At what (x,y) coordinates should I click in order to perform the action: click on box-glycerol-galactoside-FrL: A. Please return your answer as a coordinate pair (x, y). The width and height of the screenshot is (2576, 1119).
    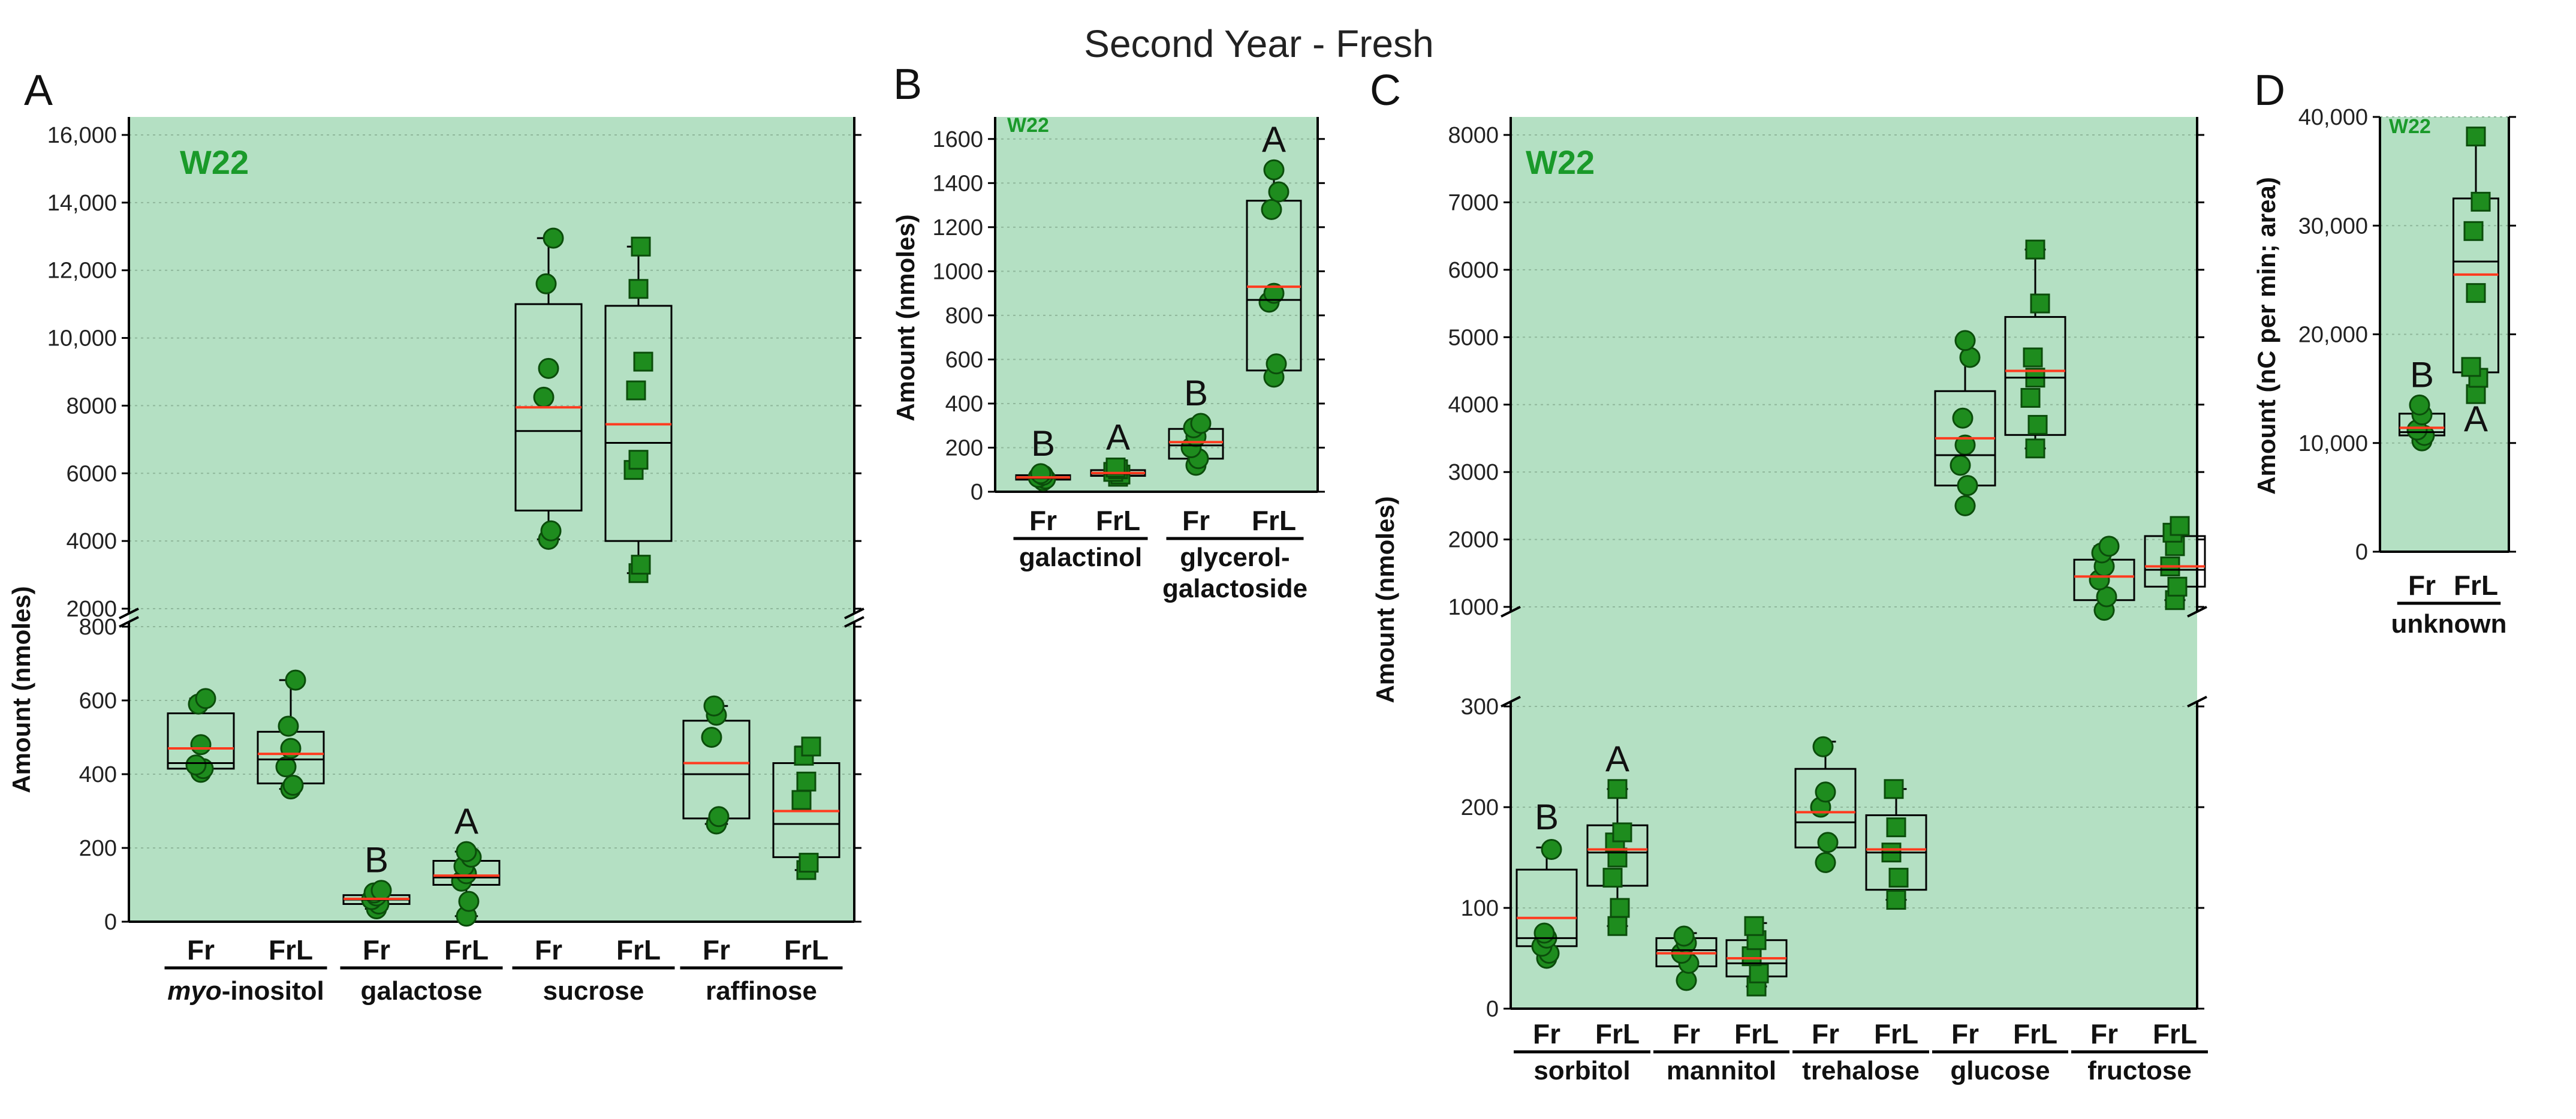
    Looking at the image, I should click on (1274, 253).